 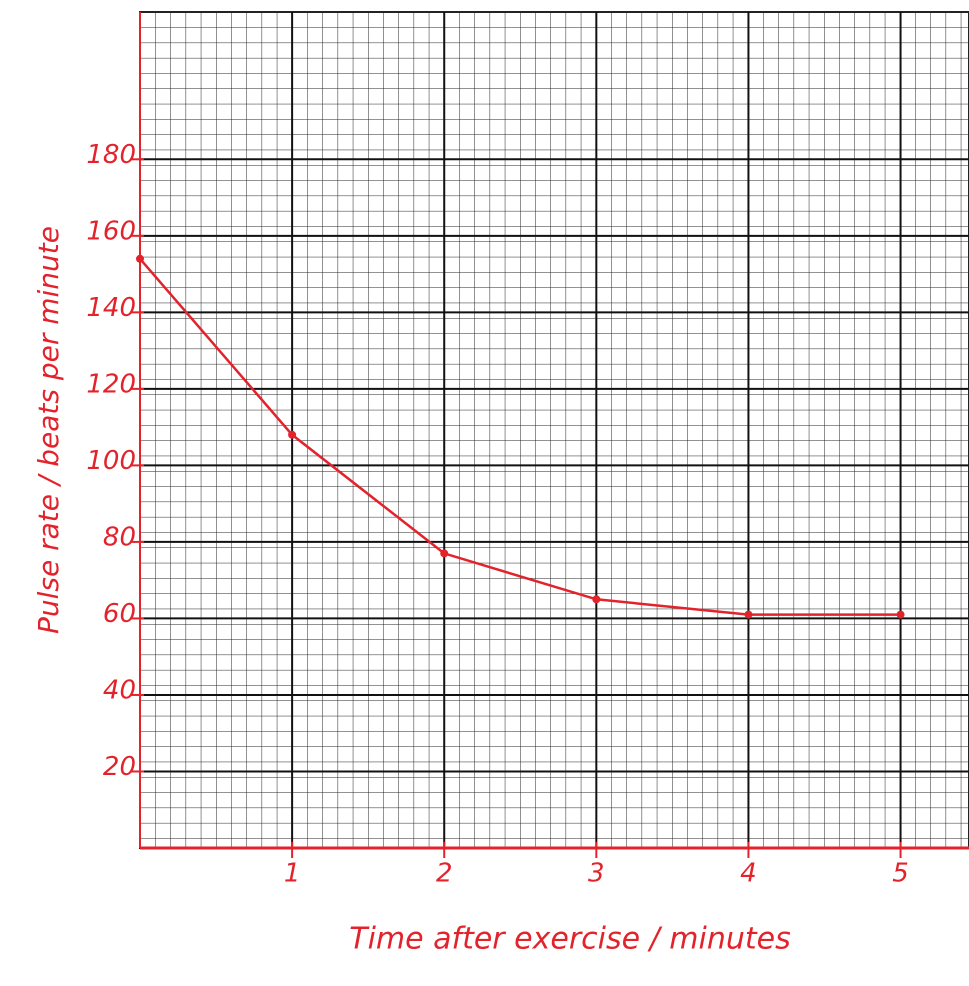 I want to click on x-tick-label: 1, so click(x=292, y=874).